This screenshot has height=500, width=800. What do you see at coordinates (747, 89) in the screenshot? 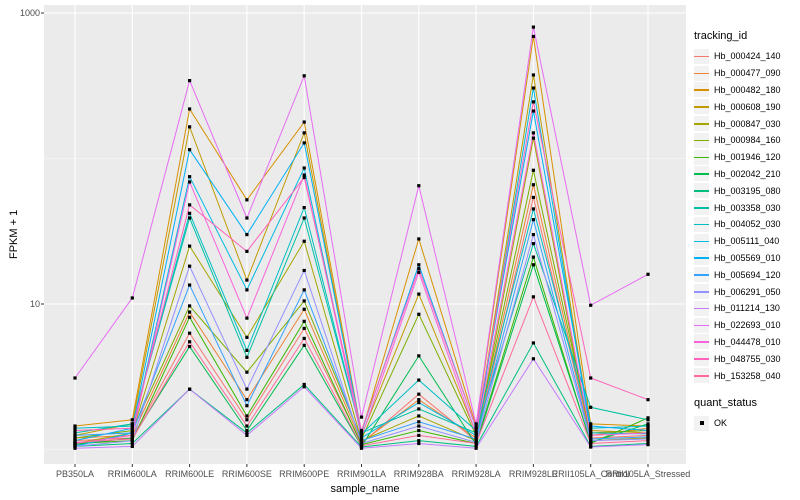
I see `legend-item-label: Hb_000482_180` at bounding box center [747, 89].